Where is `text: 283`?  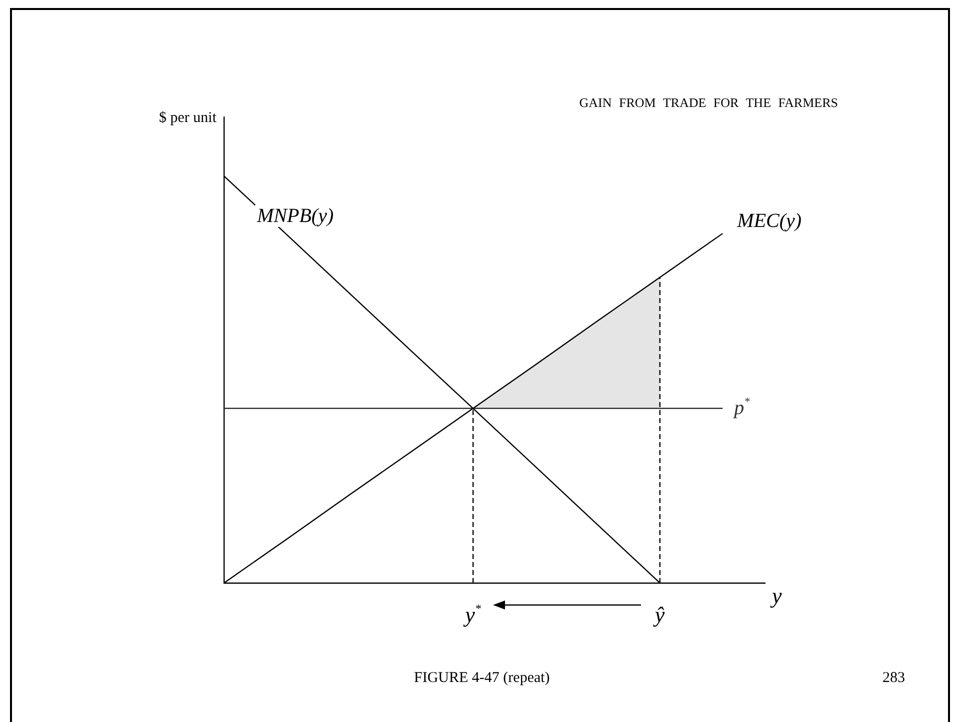
text: 283 is located at coordinates (893, 678).